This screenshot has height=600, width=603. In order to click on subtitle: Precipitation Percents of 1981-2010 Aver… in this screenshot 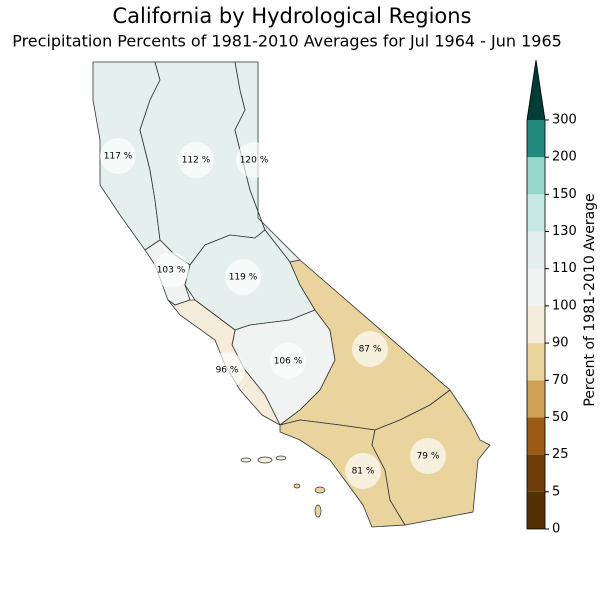, I will do `click(287, 41)`.